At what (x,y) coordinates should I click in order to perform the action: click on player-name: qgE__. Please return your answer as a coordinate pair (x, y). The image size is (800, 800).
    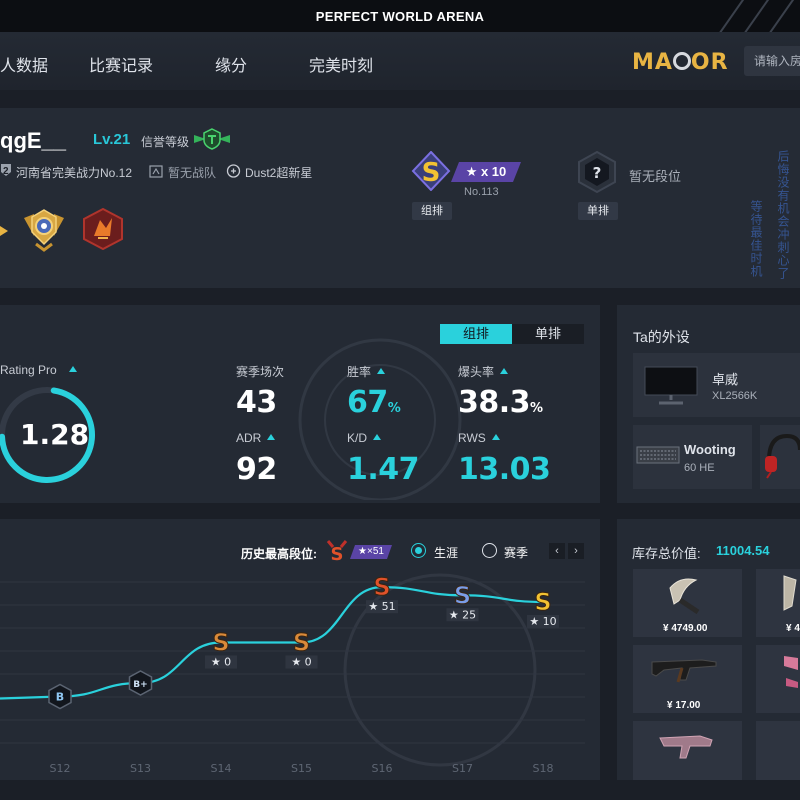
    Looking at the image, I should click on (33, 140).